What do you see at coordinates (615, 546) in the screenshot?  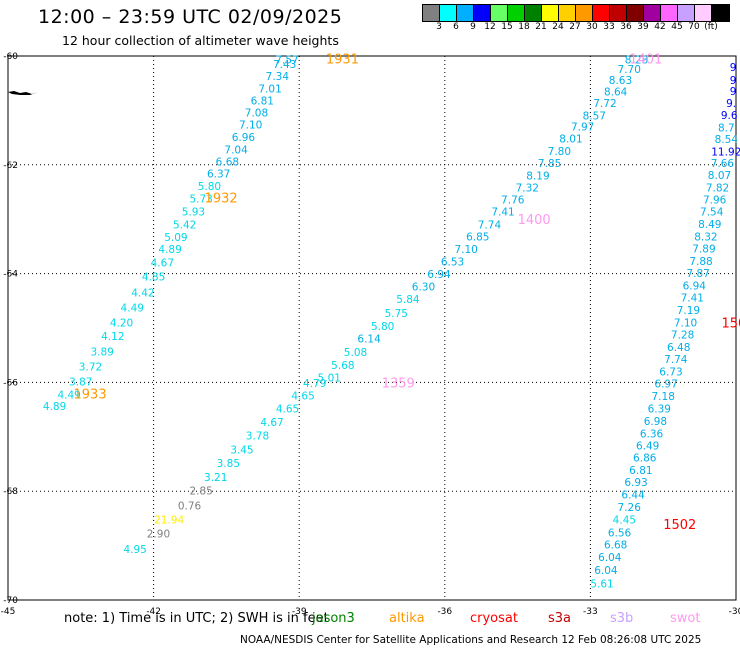 I see `wave-height-value: 6.68` at bounding box center [615, 546].